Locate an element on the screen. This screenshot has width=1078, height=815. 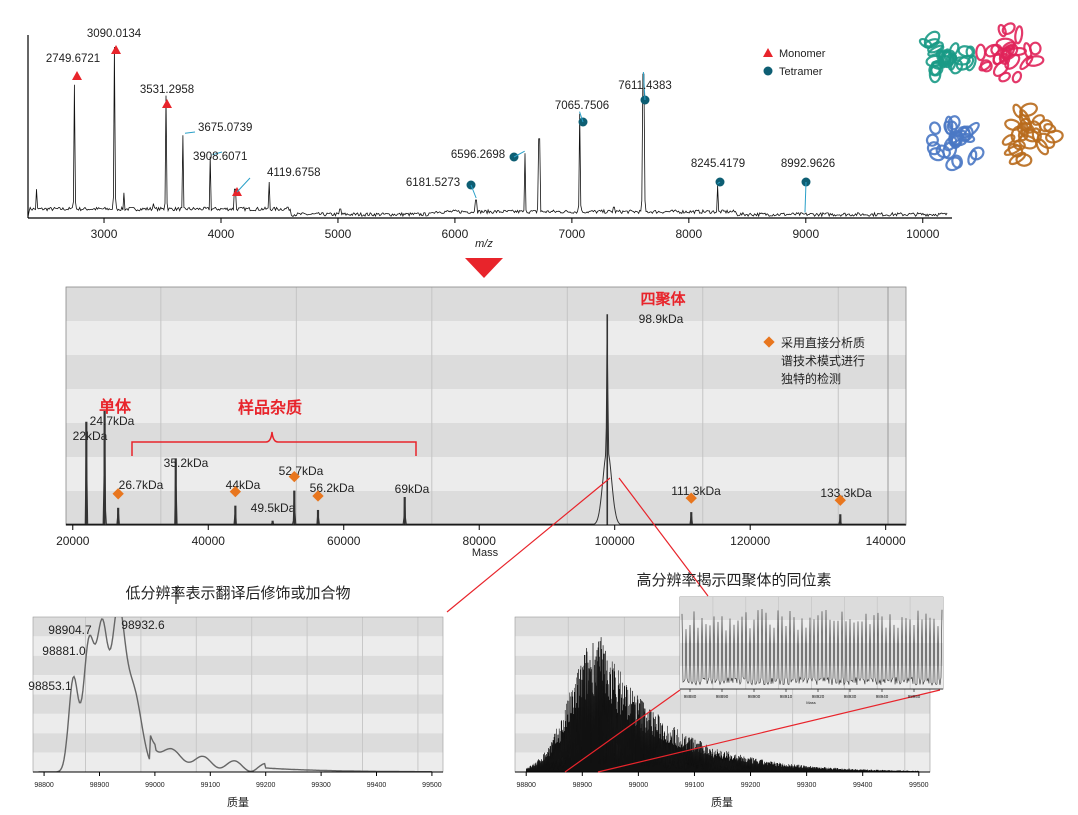
low-res-peak-label: 98932.6 is located at coordinates (143, 625).